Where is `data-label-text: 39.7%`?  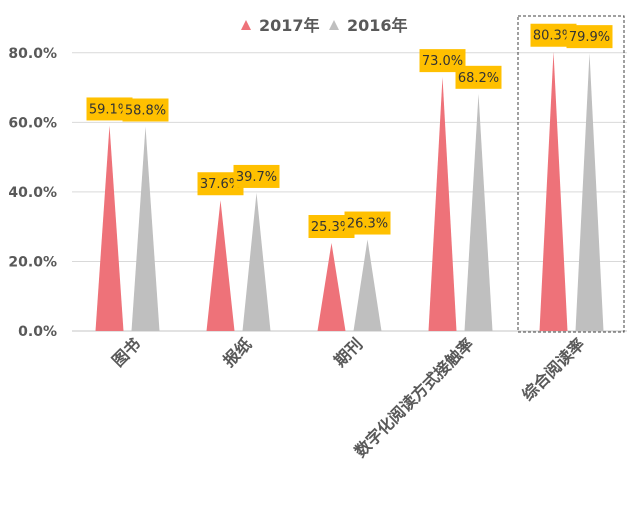
data-label-text: 39.7% is located at coordinates (256, 177).